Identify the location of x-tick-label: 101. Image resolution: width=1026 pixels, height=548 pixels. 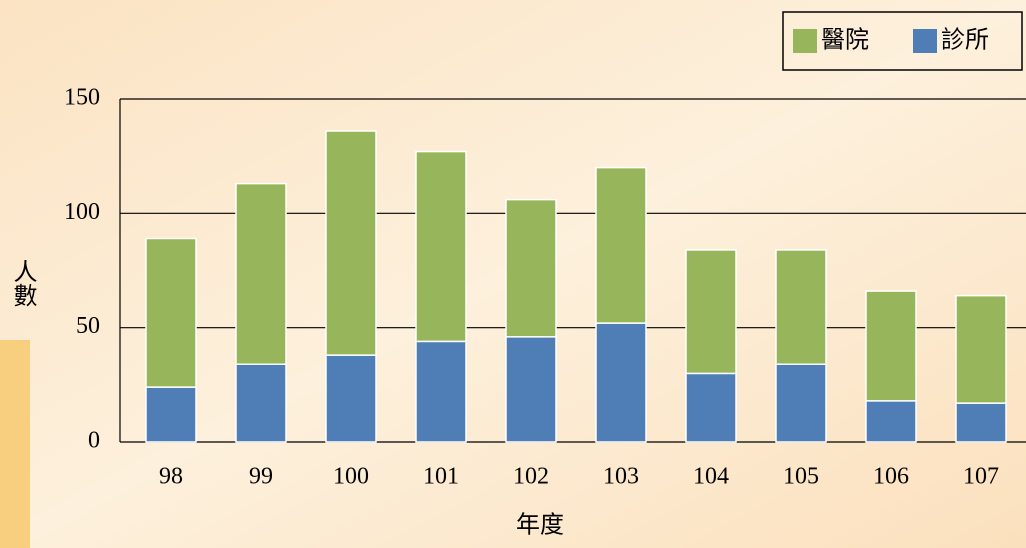
(441, 477).